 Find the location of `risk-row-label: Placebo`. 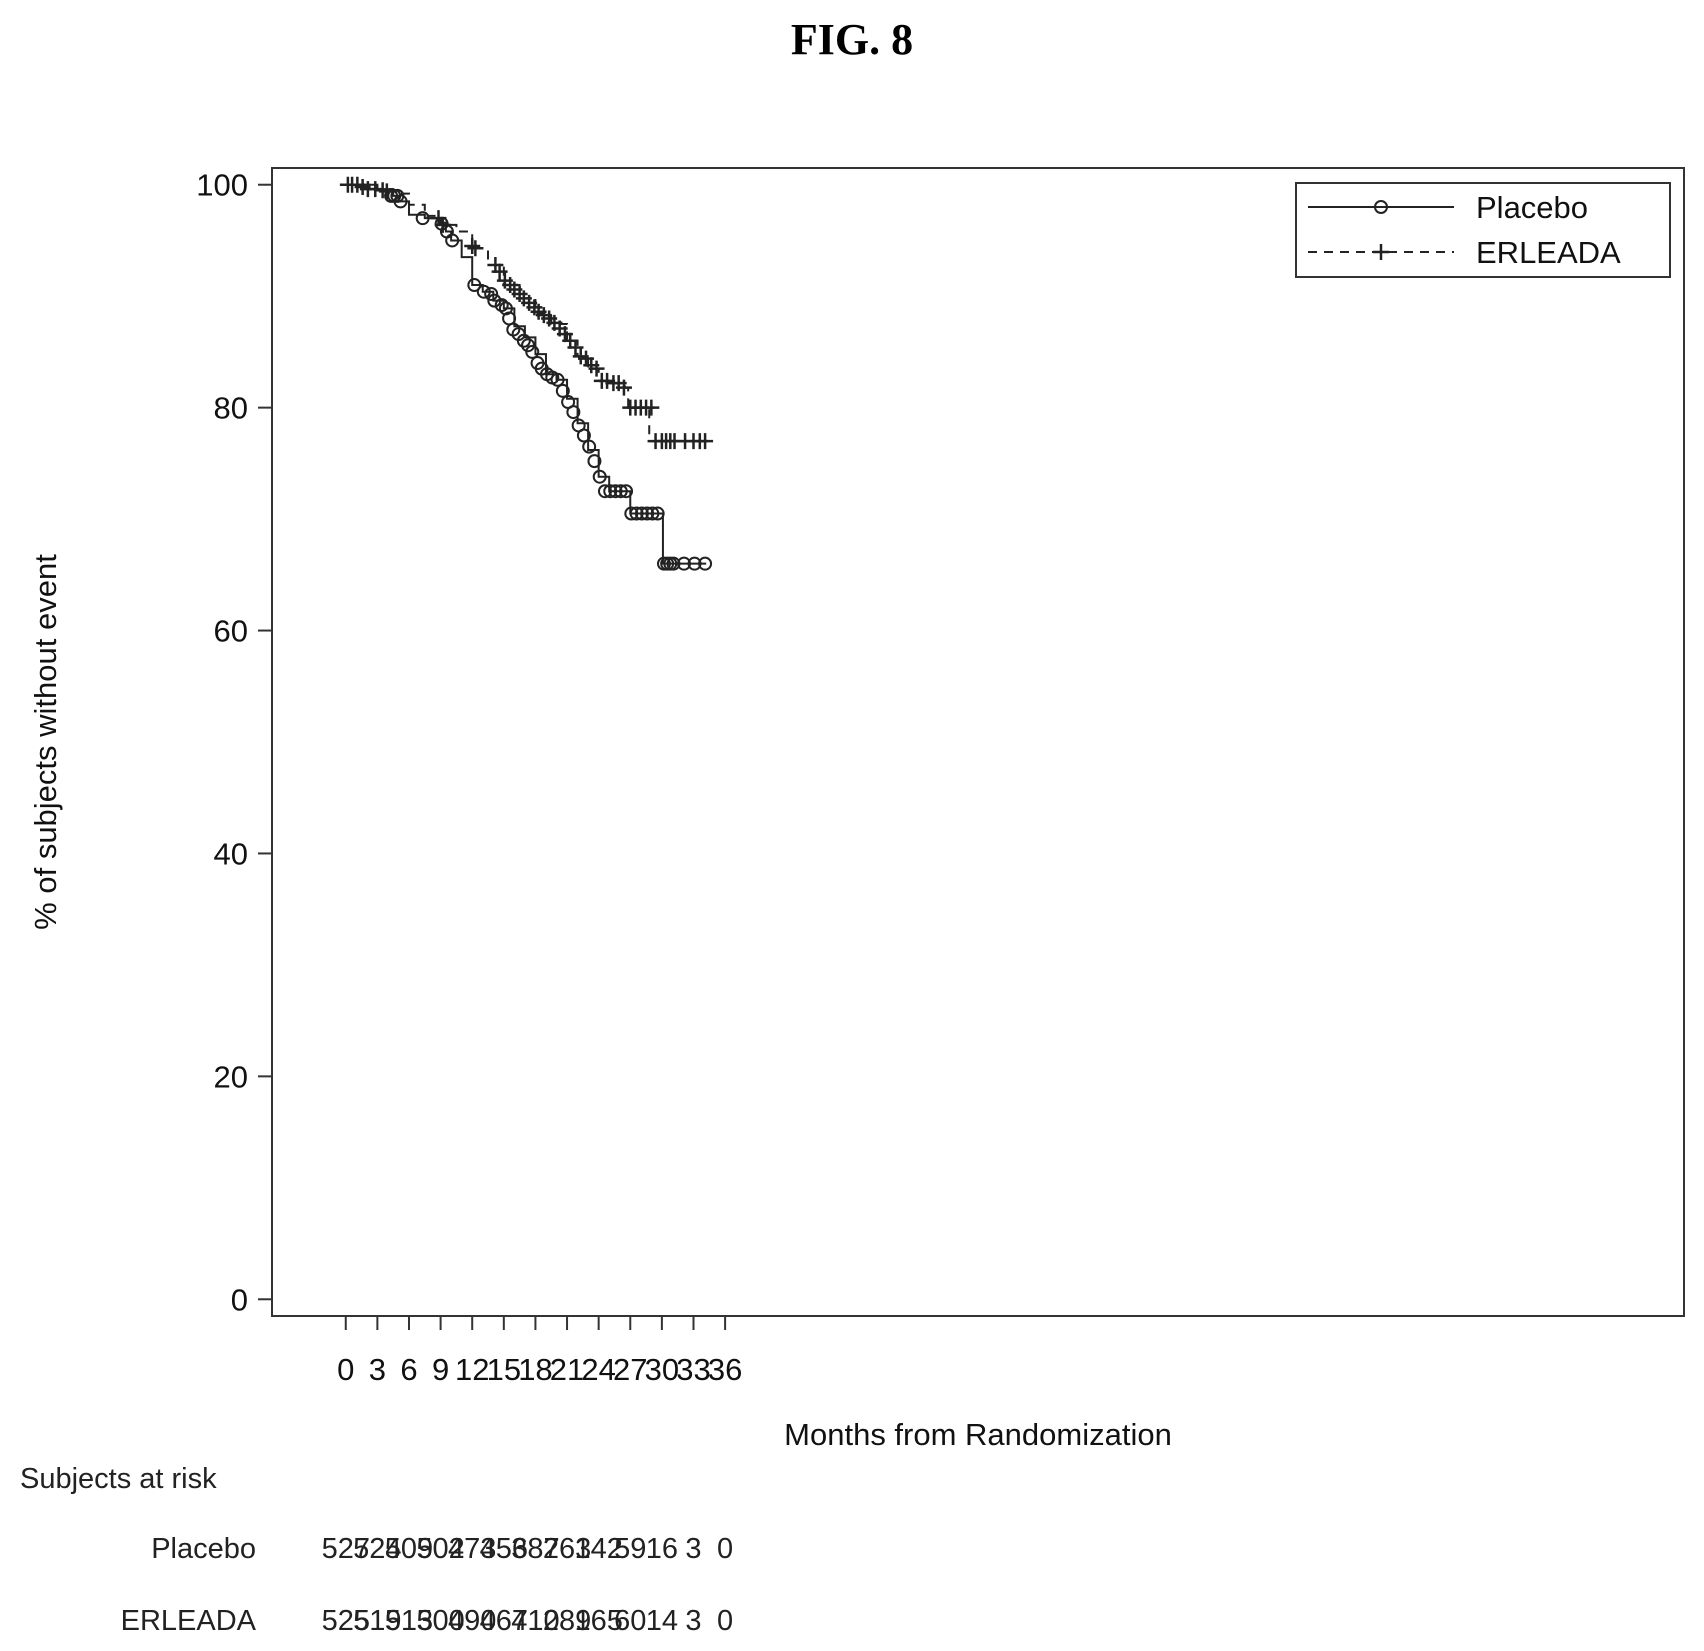

risk-row-label: Placebo is located at coordinates (203, 1549).